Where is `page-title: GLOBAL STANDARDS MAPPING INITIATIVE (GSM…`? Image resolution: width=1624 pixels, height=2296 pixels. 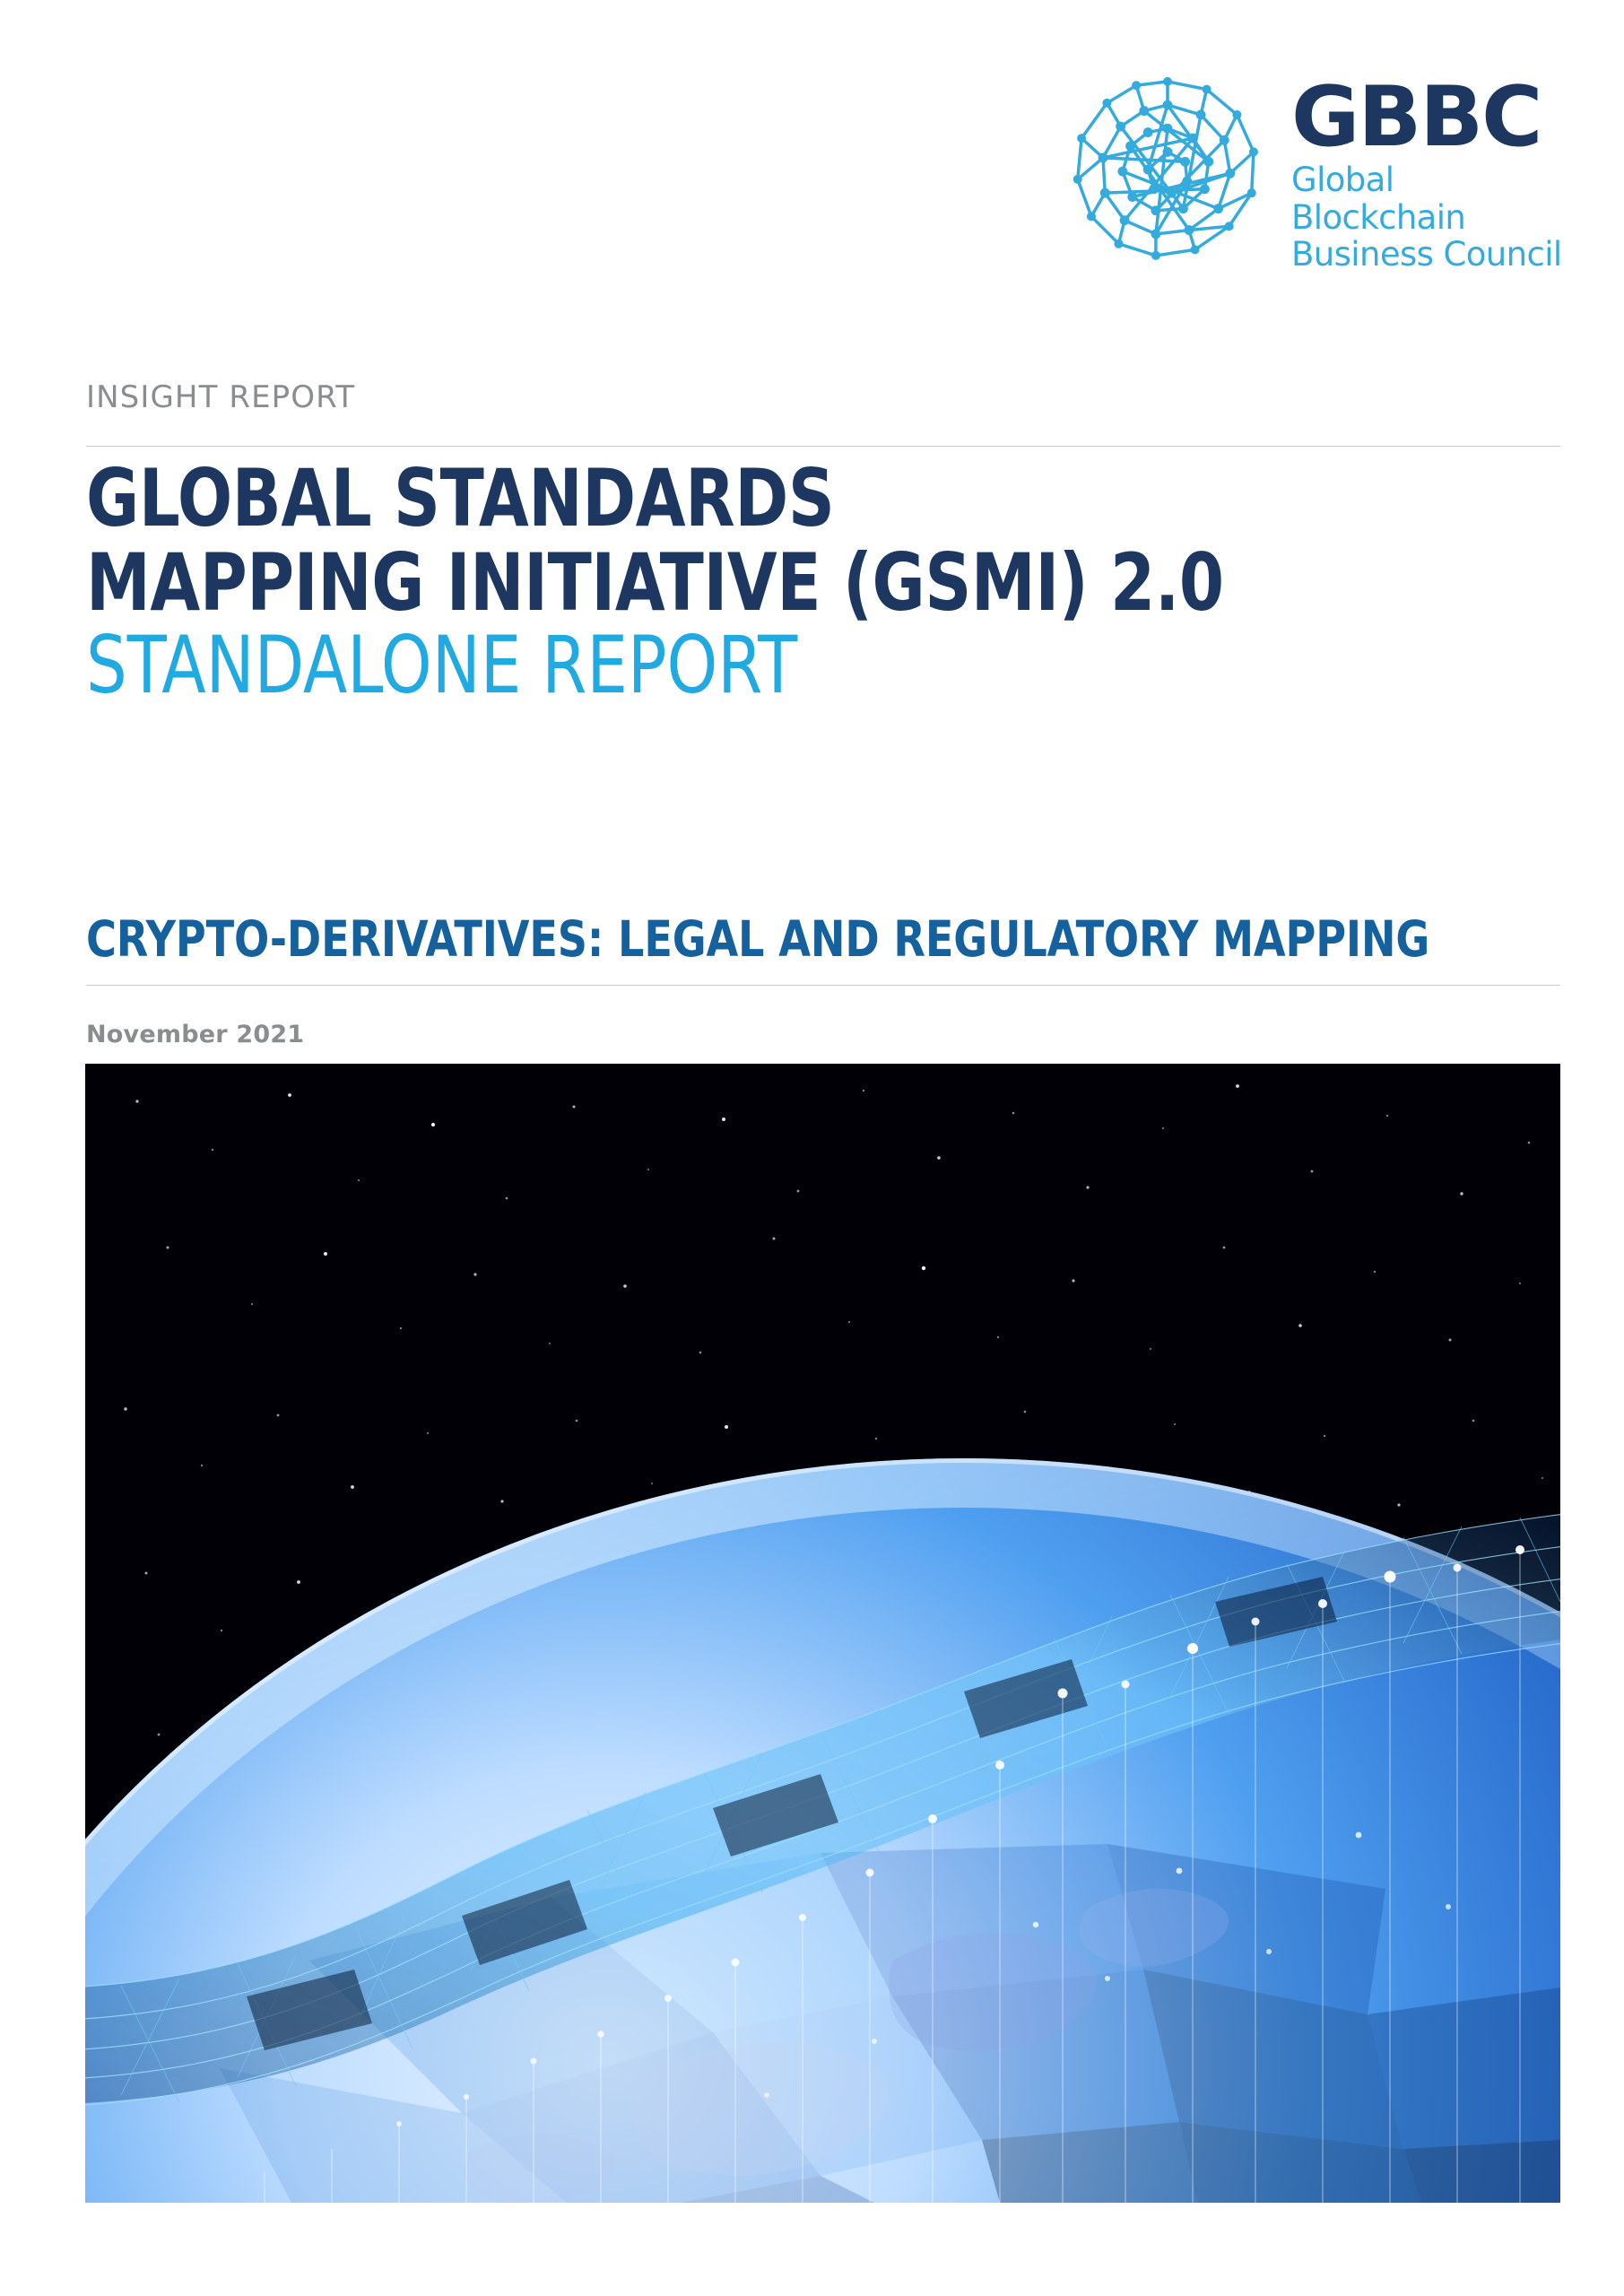 page-title: GLOBAL STANDARDS MAPPING INITIATIVE (GSM… is located at coordinates (830, 582).